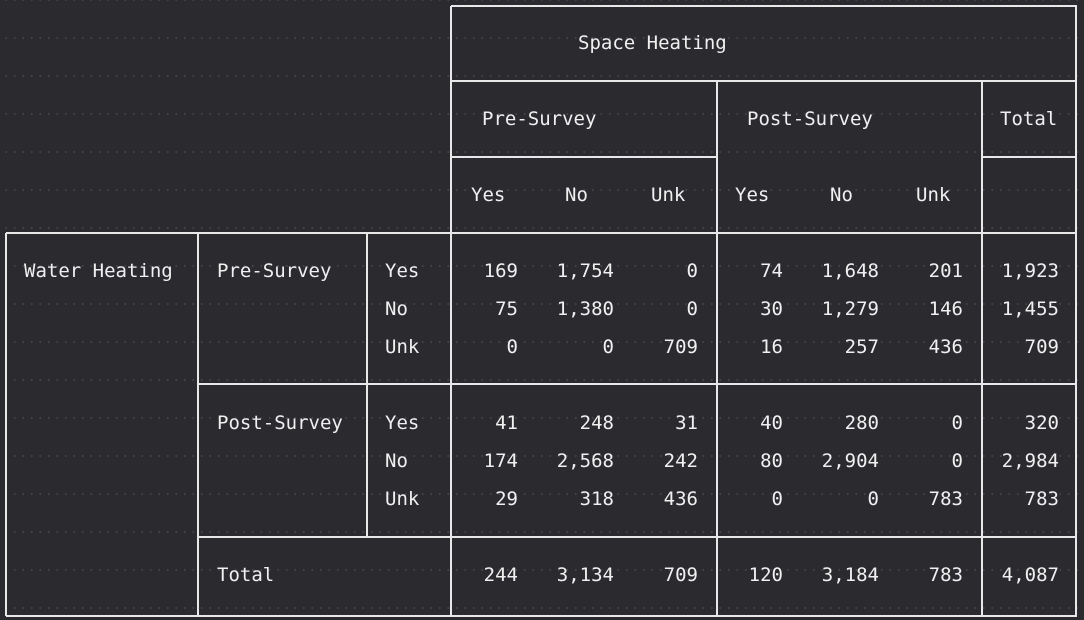  What do you see at coordinates (765, 575) in the screenshot?
I see `table-cell: 120` at bounding box center [765, 575].